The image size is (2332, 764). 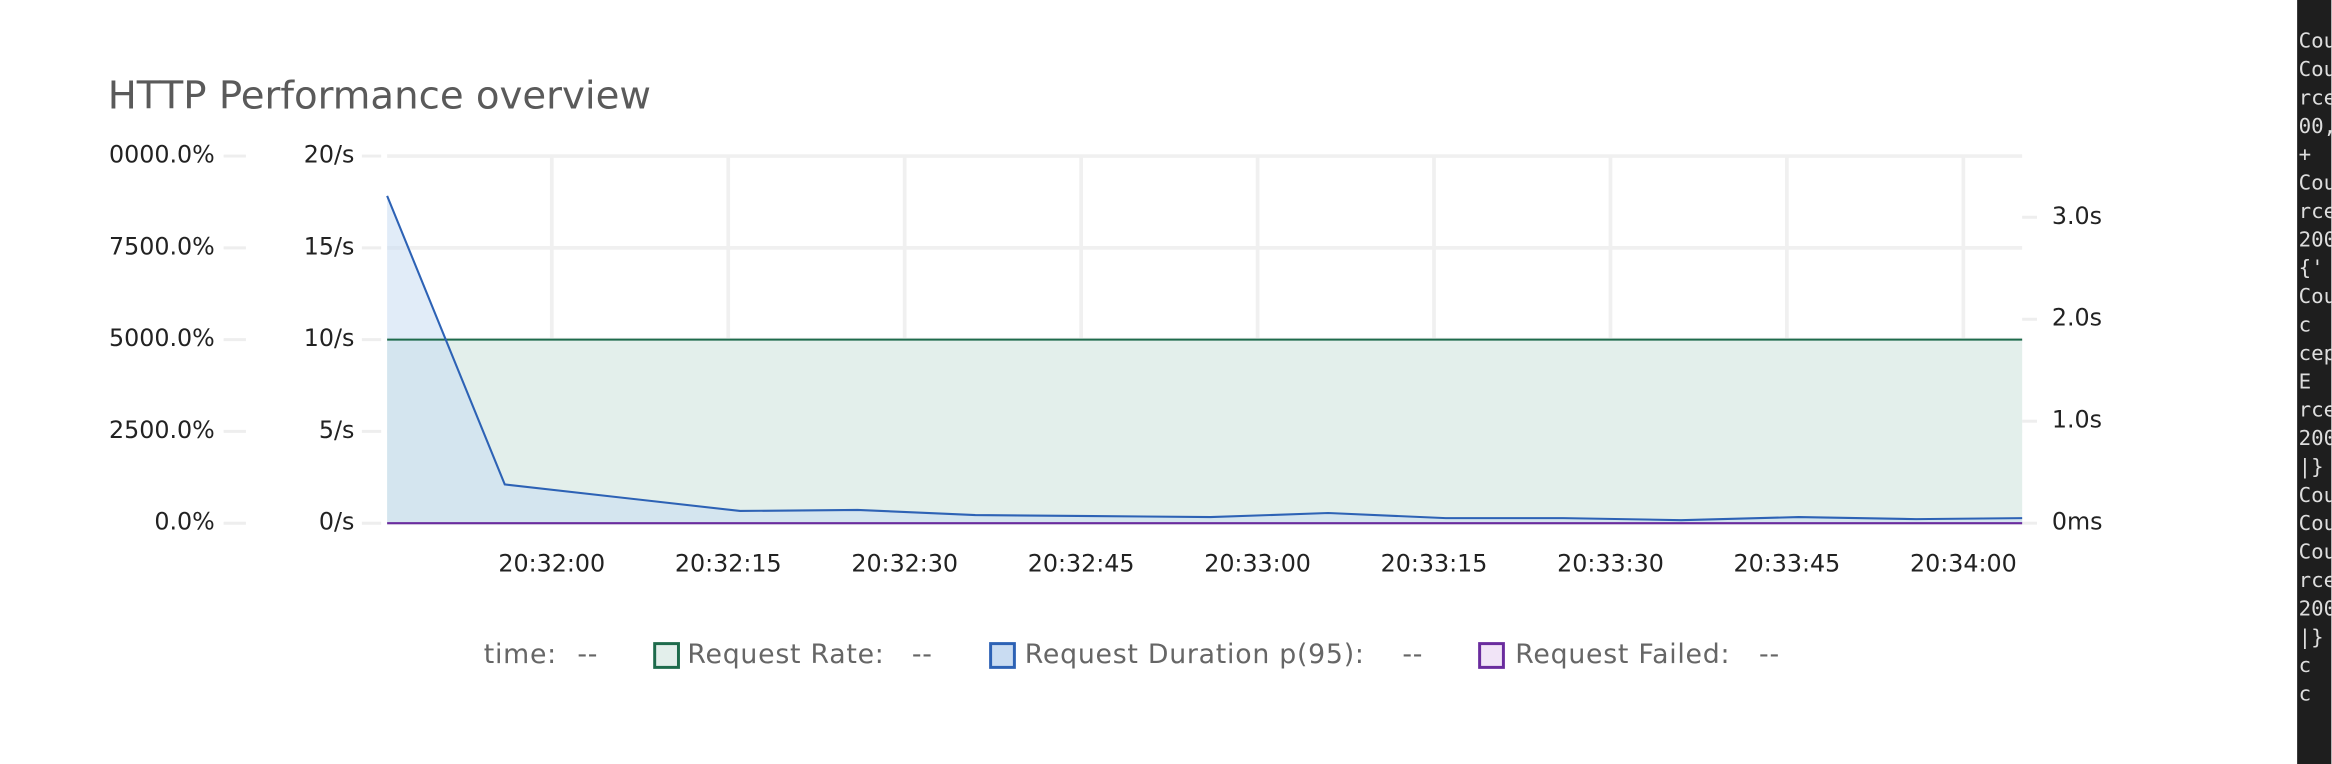 What do you see at coordinates (329, 338) in the screenshot?
I see `y-tick-label: 10/s` at bounding box center [329, 338].